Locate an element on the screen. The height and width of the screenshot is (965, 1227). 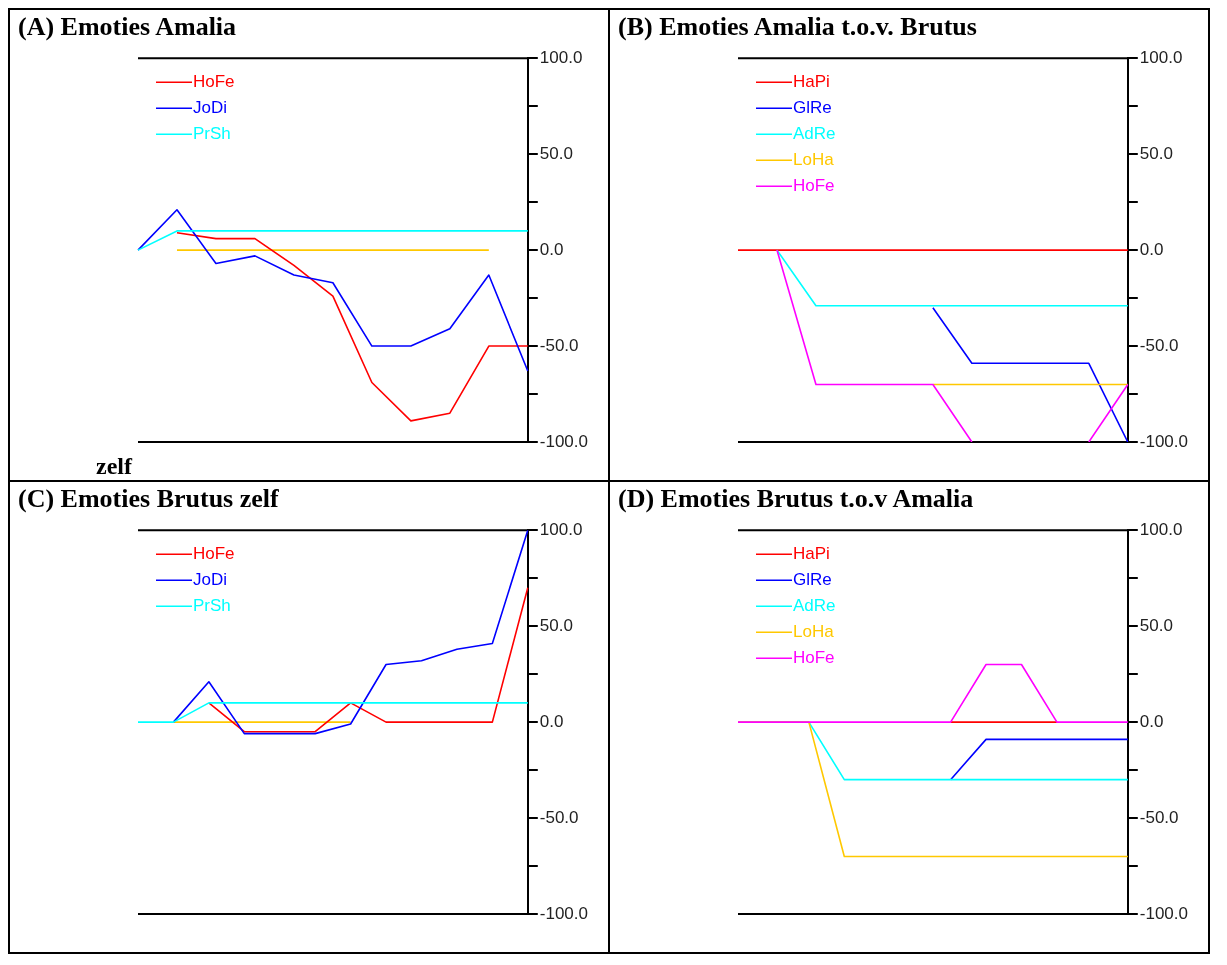
chart-title: (C) Emoties Brutus zelf is located at coordinates (148, 499).